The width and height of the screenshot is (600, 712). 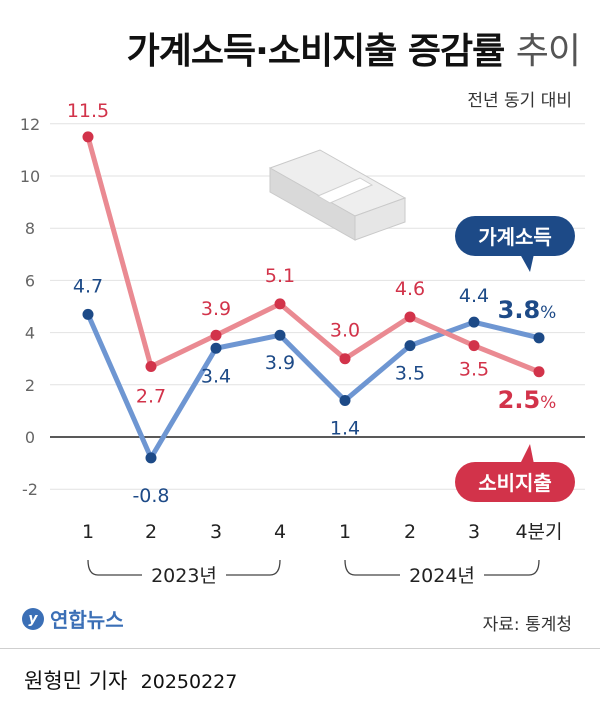 What do you see at coordinates (345, 331) in the screenshot?
I see `data-label: 3.0` at bounding box center [345, 331].